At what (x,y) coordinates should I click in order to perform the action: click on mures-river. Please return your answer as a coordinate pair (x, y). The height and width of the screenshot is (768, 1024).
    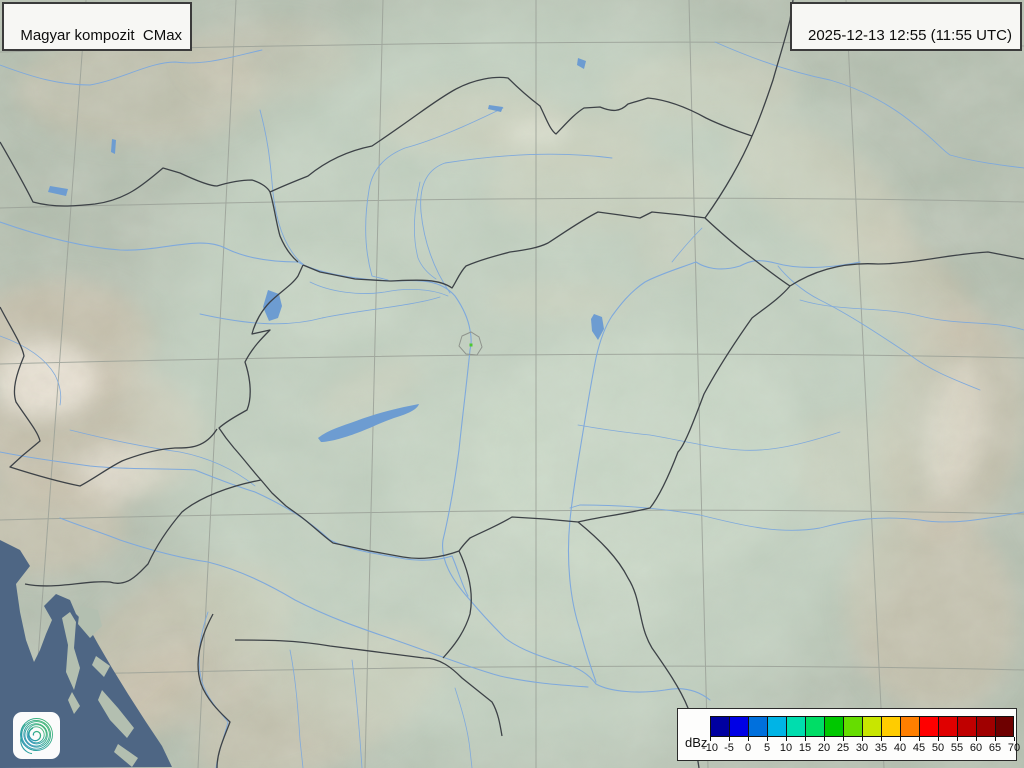
    Looking at the image, I should click on (796, 517).